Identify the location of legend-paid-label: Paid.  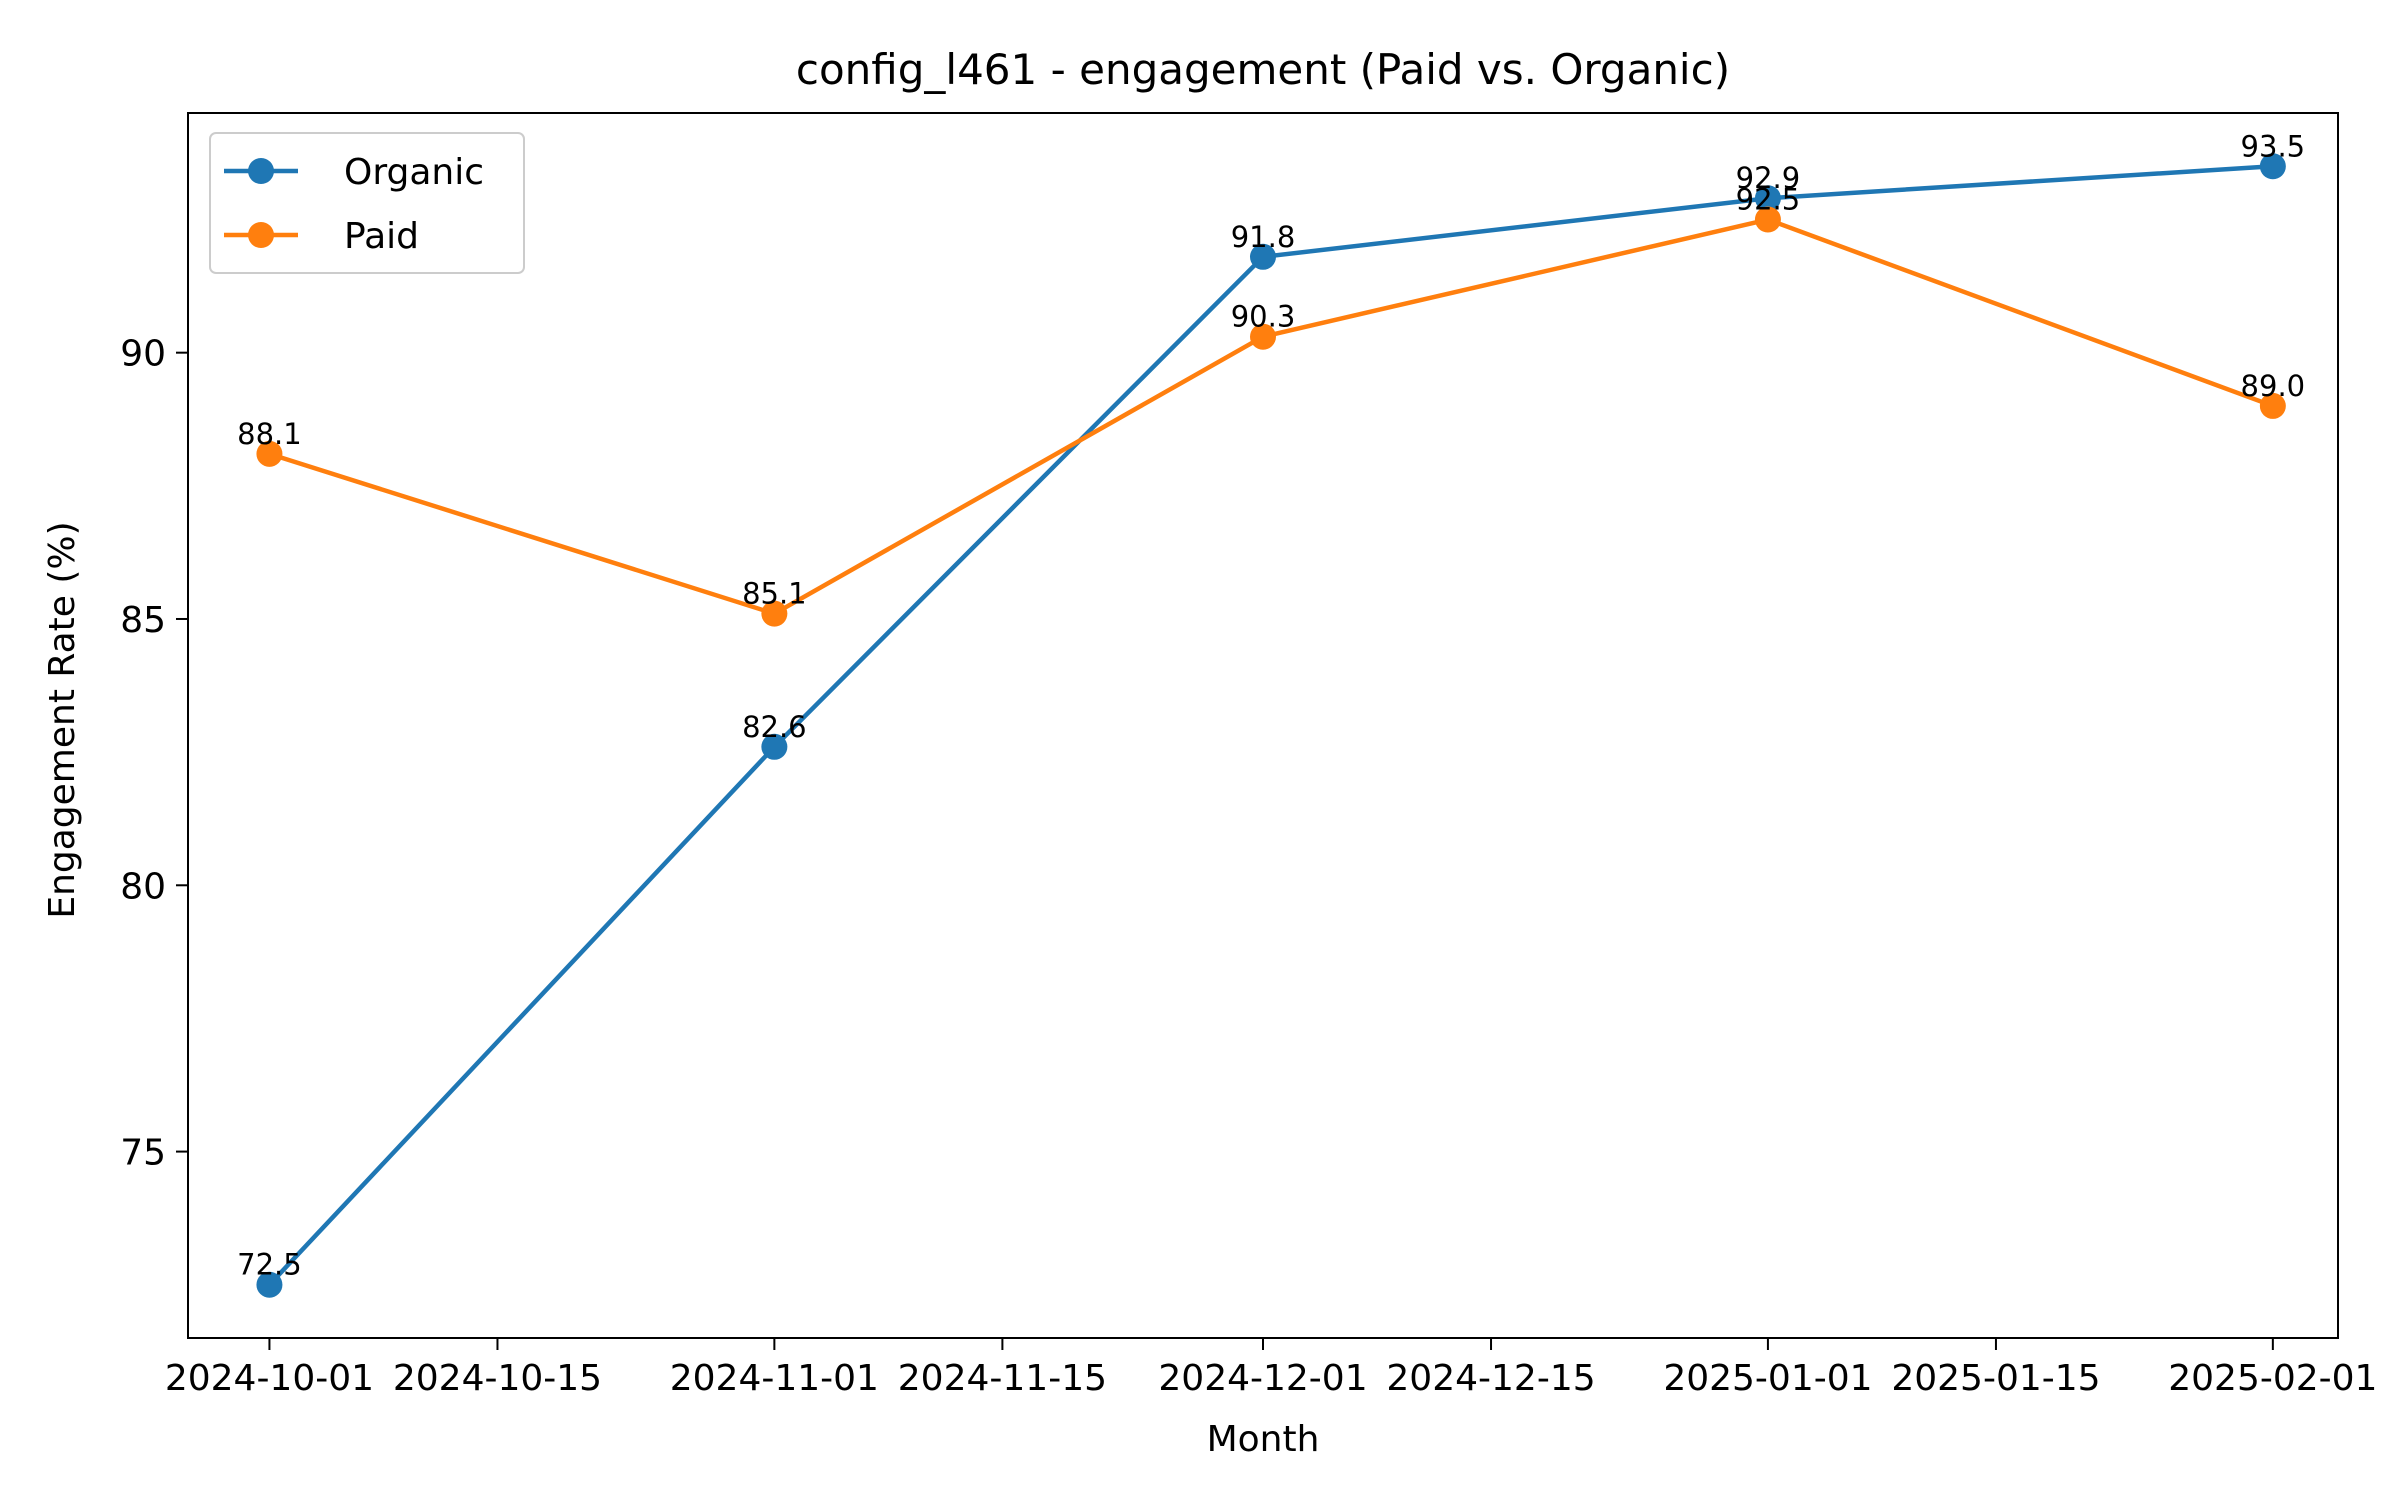
(381, 236).